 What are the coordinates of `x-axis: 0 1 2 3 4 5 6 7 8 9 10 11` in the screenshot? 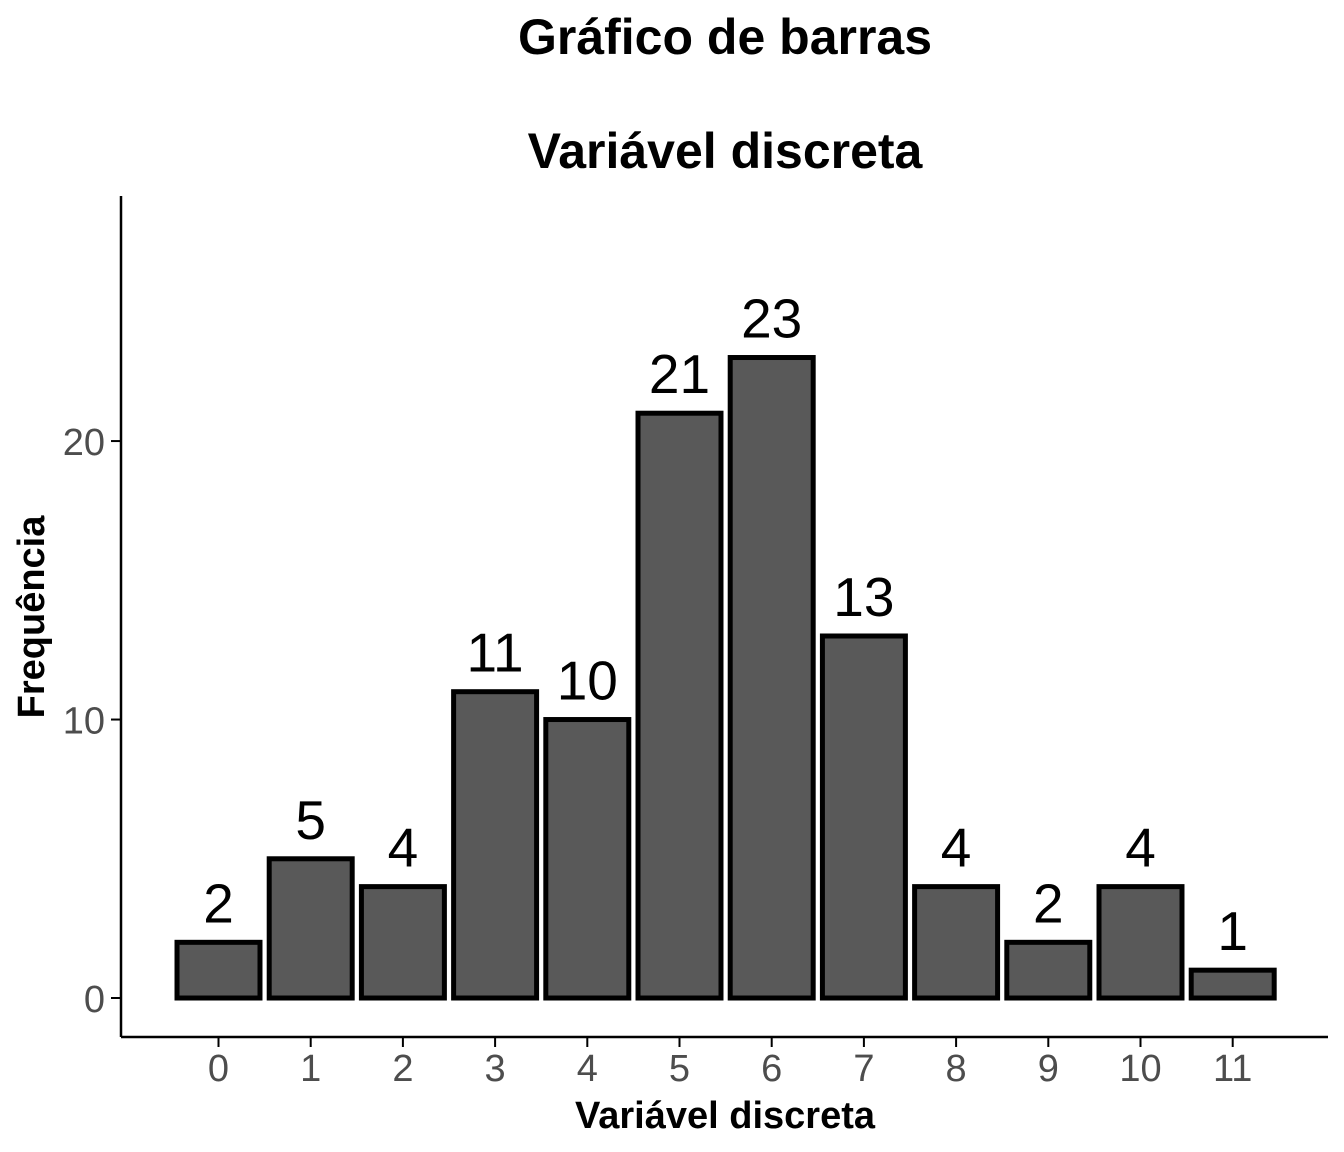 It's located at (724, 1062).